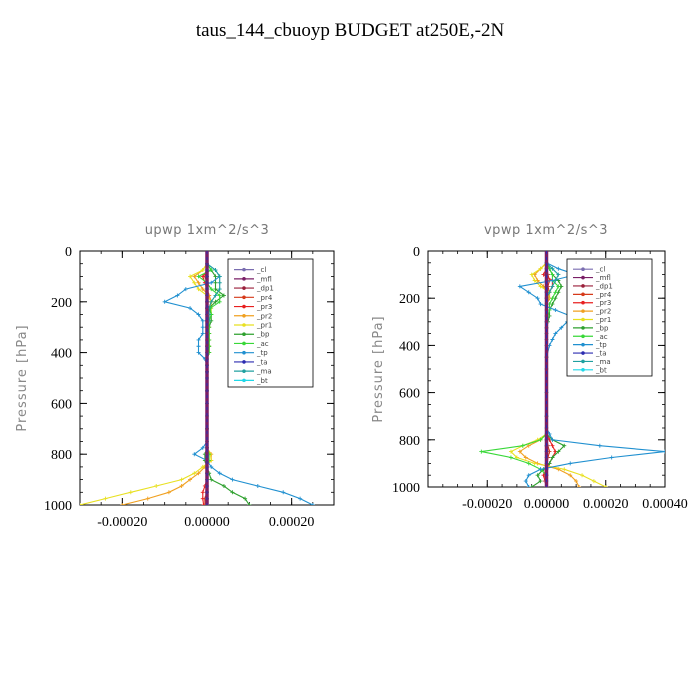 The height and width of the screenshot is (700, 700). I want to click on page-title: taus_144_cbuoyp BUDGET at250E,-2N, so click(350, 30).